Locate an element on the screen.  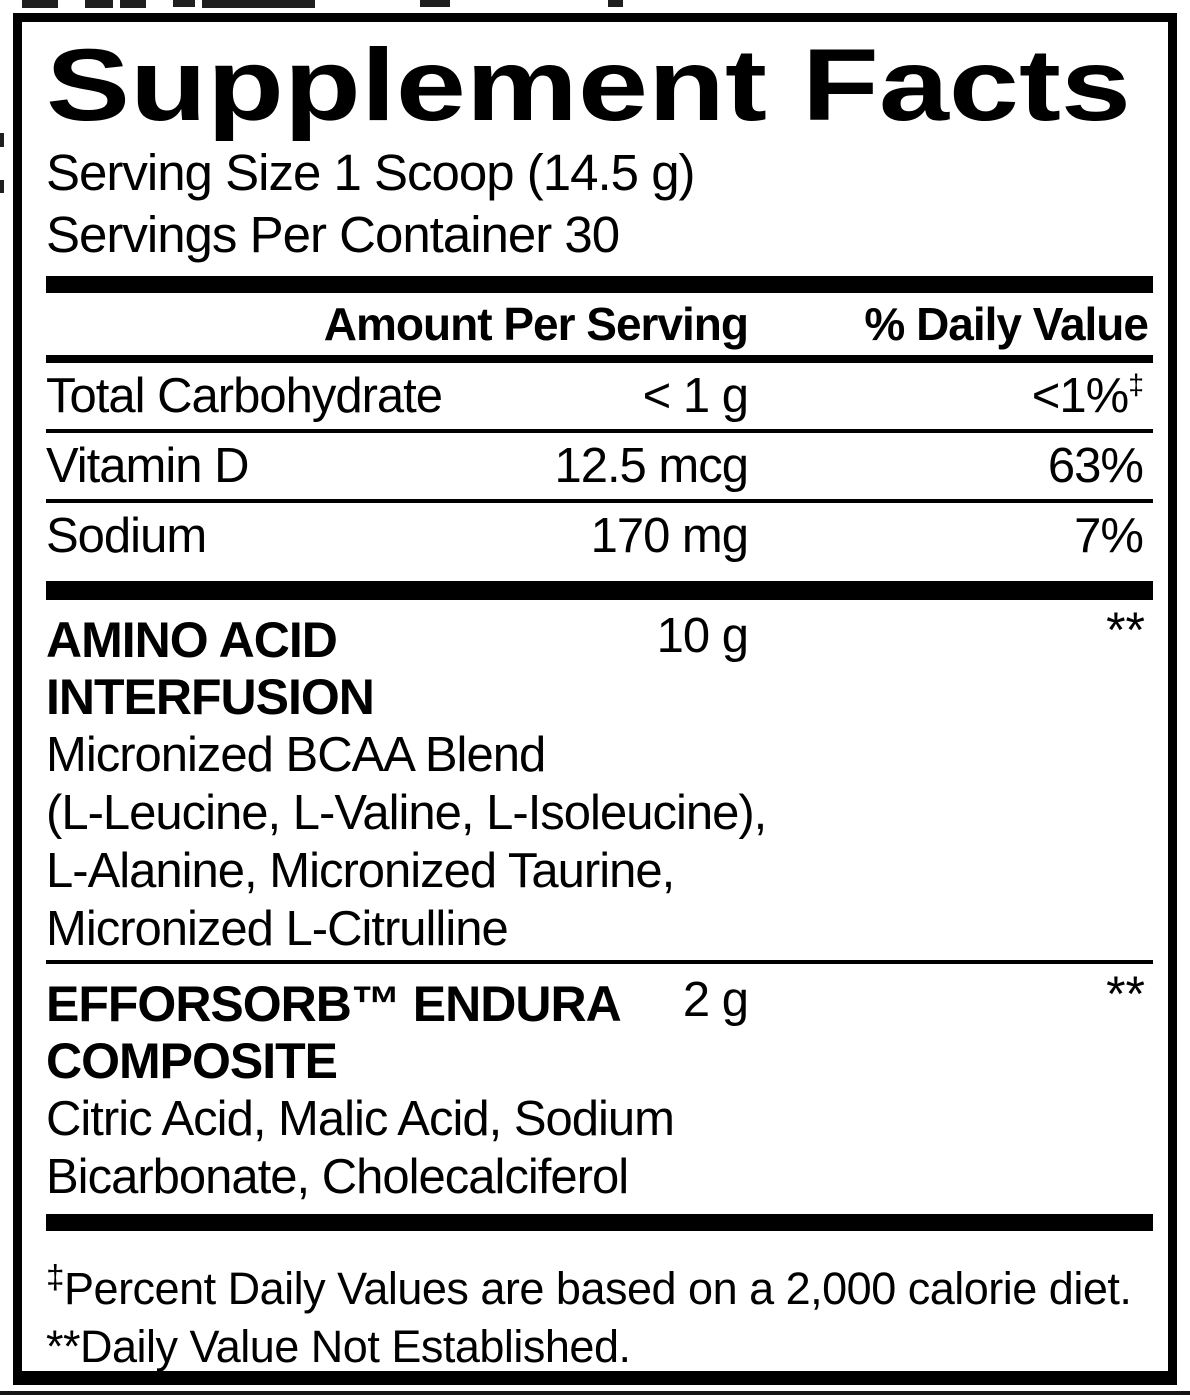
blend-ingredients-line: L-Alanine, Micronized Taurine, is located at coordinates (360, 871).